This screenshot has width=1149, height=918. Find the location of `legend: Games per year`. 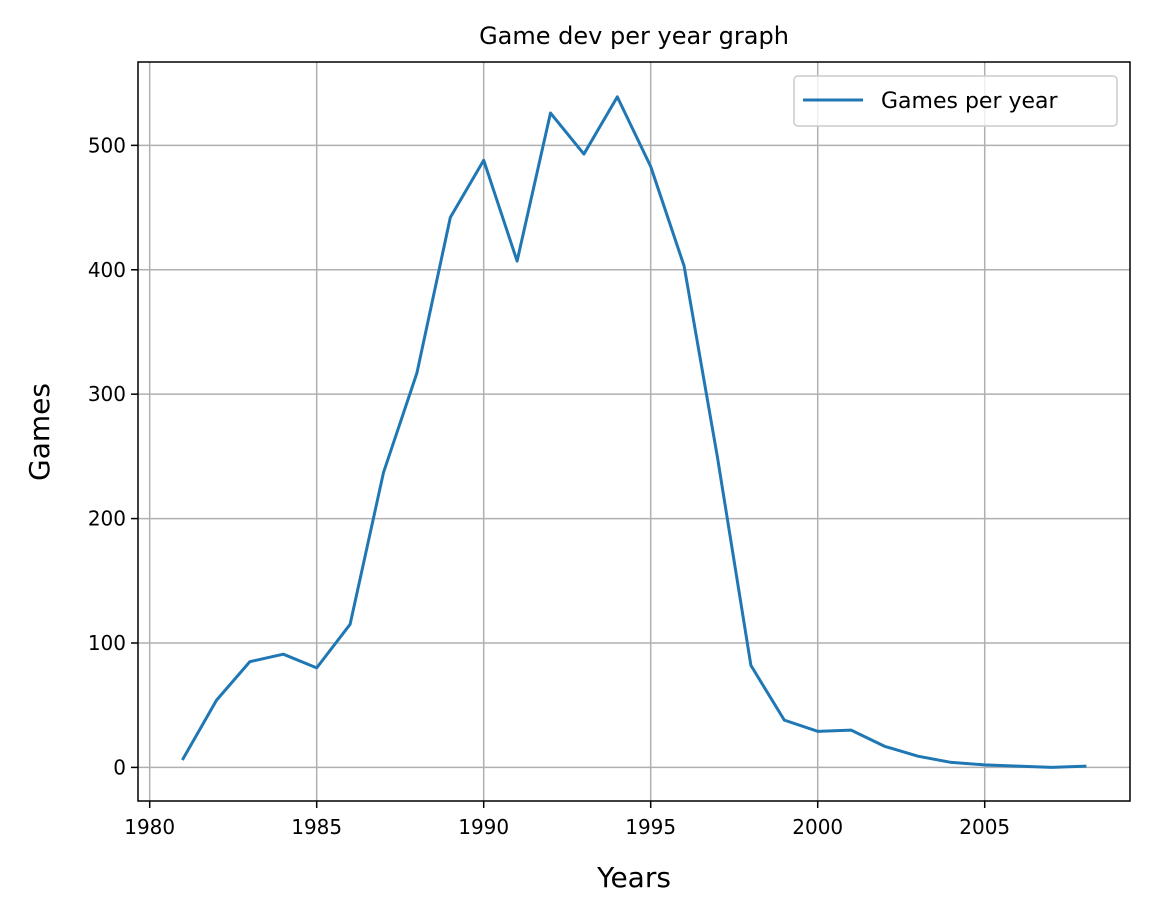

legend: Games per year is located at coordinates (955, 101).